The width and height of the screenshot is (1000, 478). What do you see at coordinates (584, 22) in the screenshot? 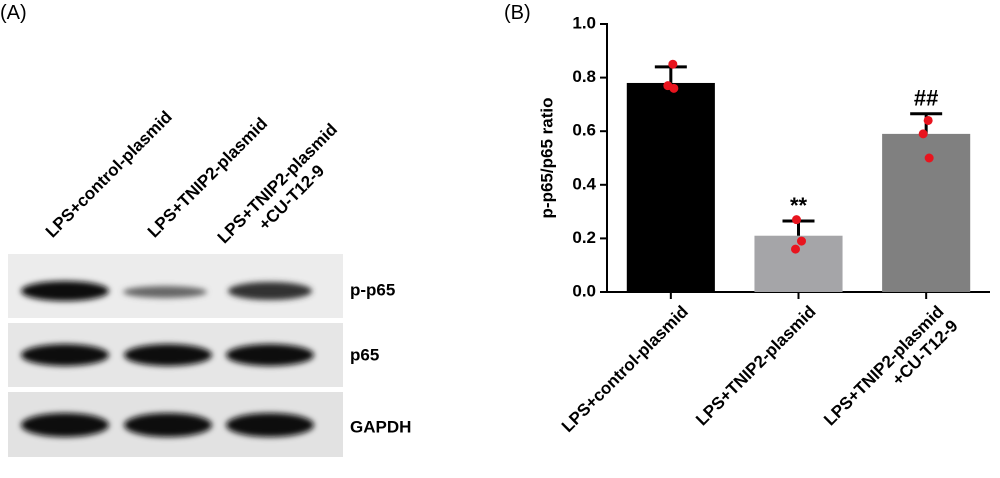
I see `y-tick-label: 1.0` at bounding box center [584, 22].